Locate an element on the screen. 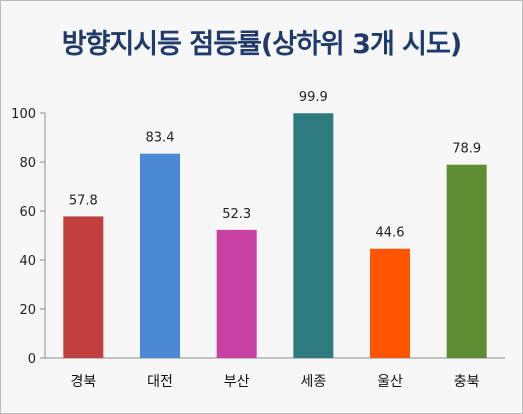 The width and height of the screenshot is (523, 414). y-axis-ticks: 0 20 40 60 80 100 is located at coordinates (28, 237).